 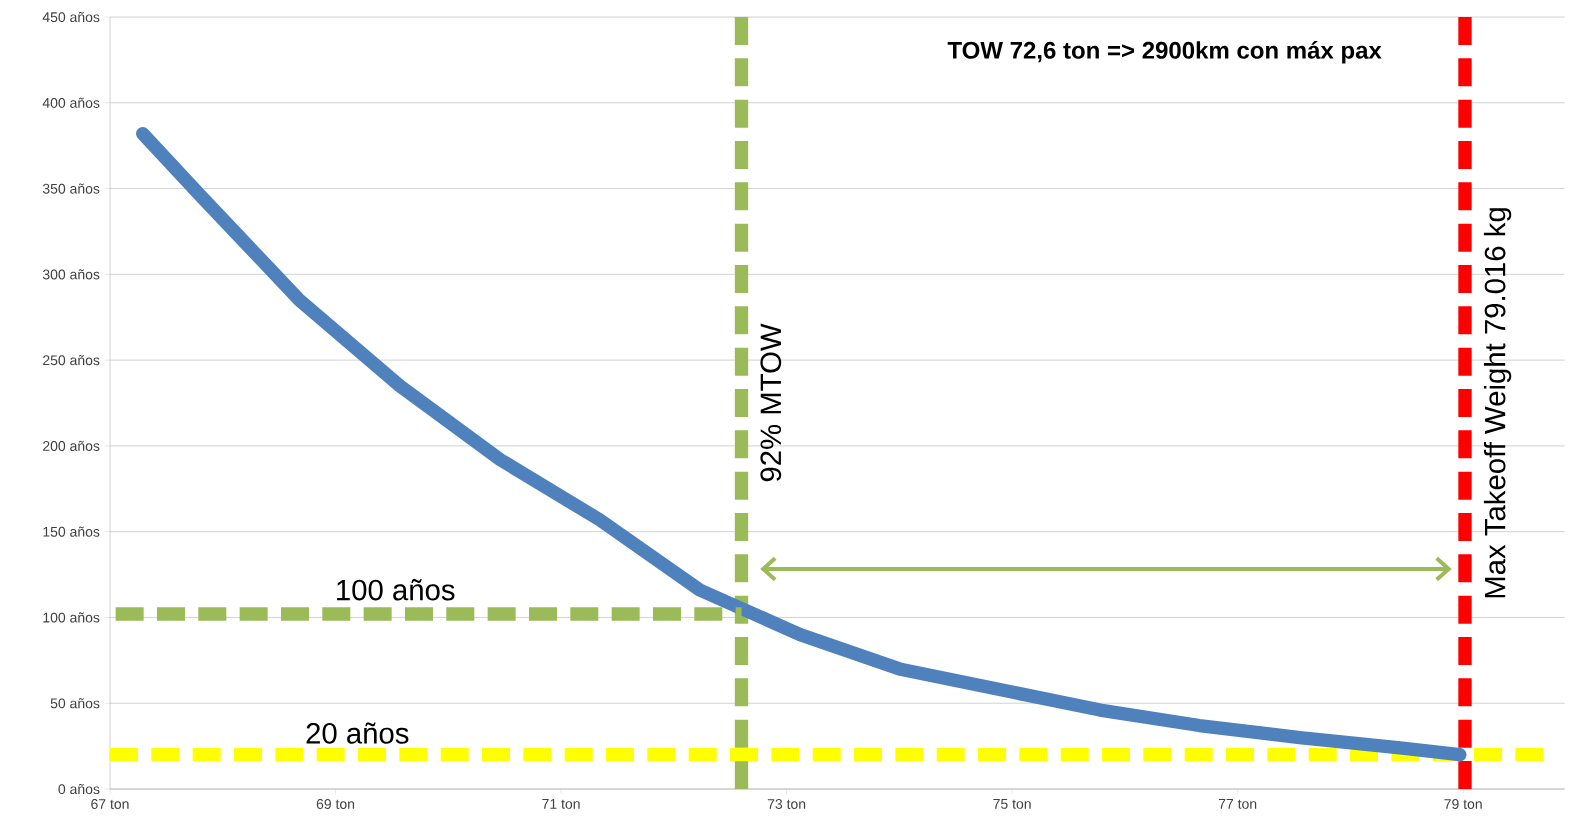 What do you see at coordinates (71, 445) in the screenshot?
I see `y-tick-label: 200 años` at bounding box center [71, 445].